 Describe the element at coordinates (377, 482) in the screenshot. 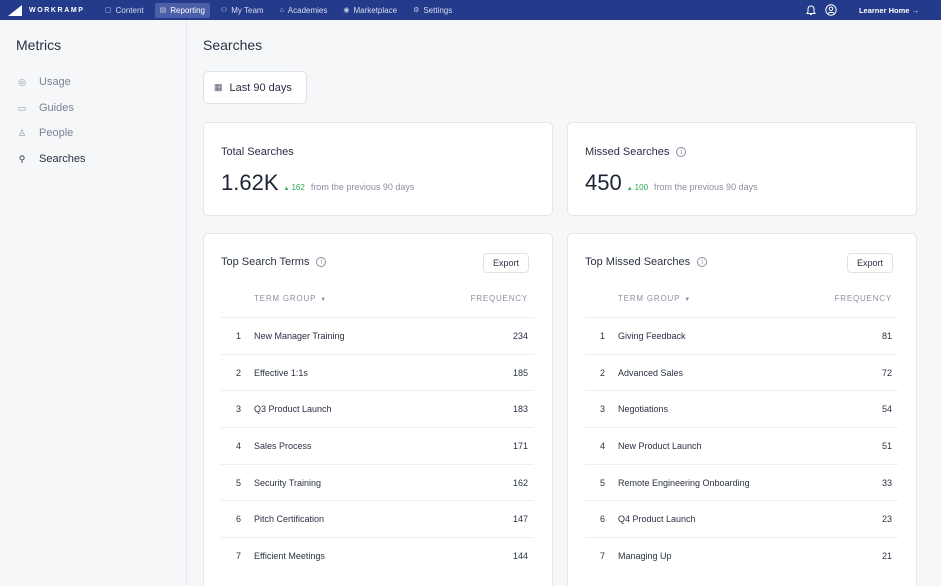

I see `table-row: 5 Security Training 162` at that location.